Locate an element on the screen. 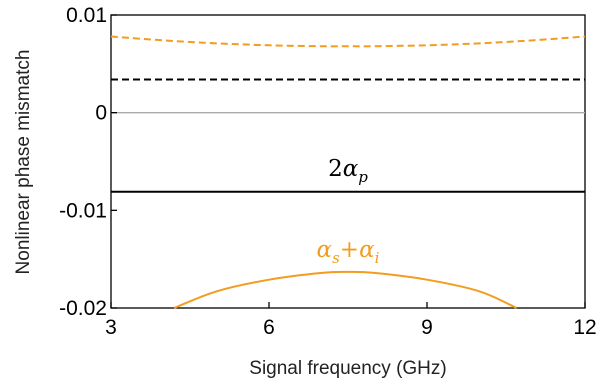 This screenshot has width=602, height=385. series-orange-dashed is located at coordinates (348, 41).